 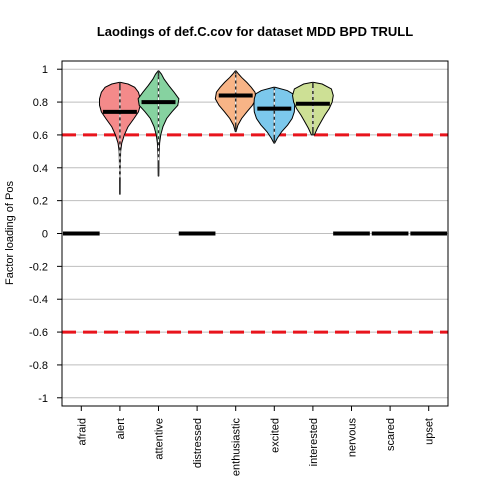 What do you see at coordinates (121, 428) in the screenshot?
I see `x-tick-label-alert: alert` at bounding box center [121, 428].